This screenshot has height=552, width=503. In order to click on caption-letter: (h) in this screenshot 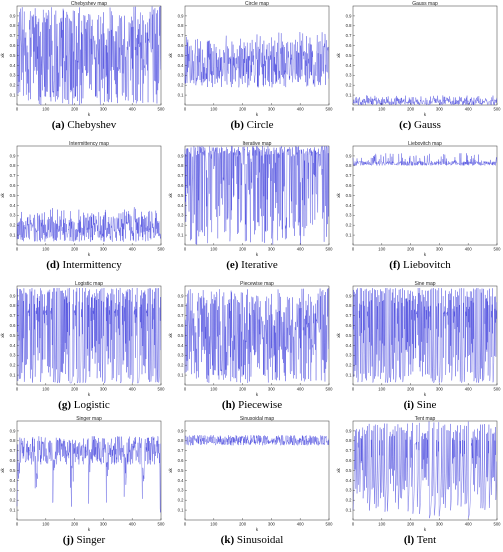, I will do `click(228, 405)`.